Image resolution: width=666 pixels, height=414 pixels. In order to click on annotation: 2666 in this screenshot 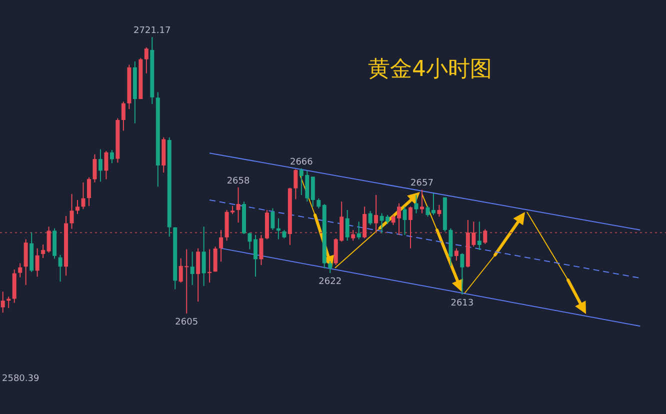, I will do `click(302, 162)`.